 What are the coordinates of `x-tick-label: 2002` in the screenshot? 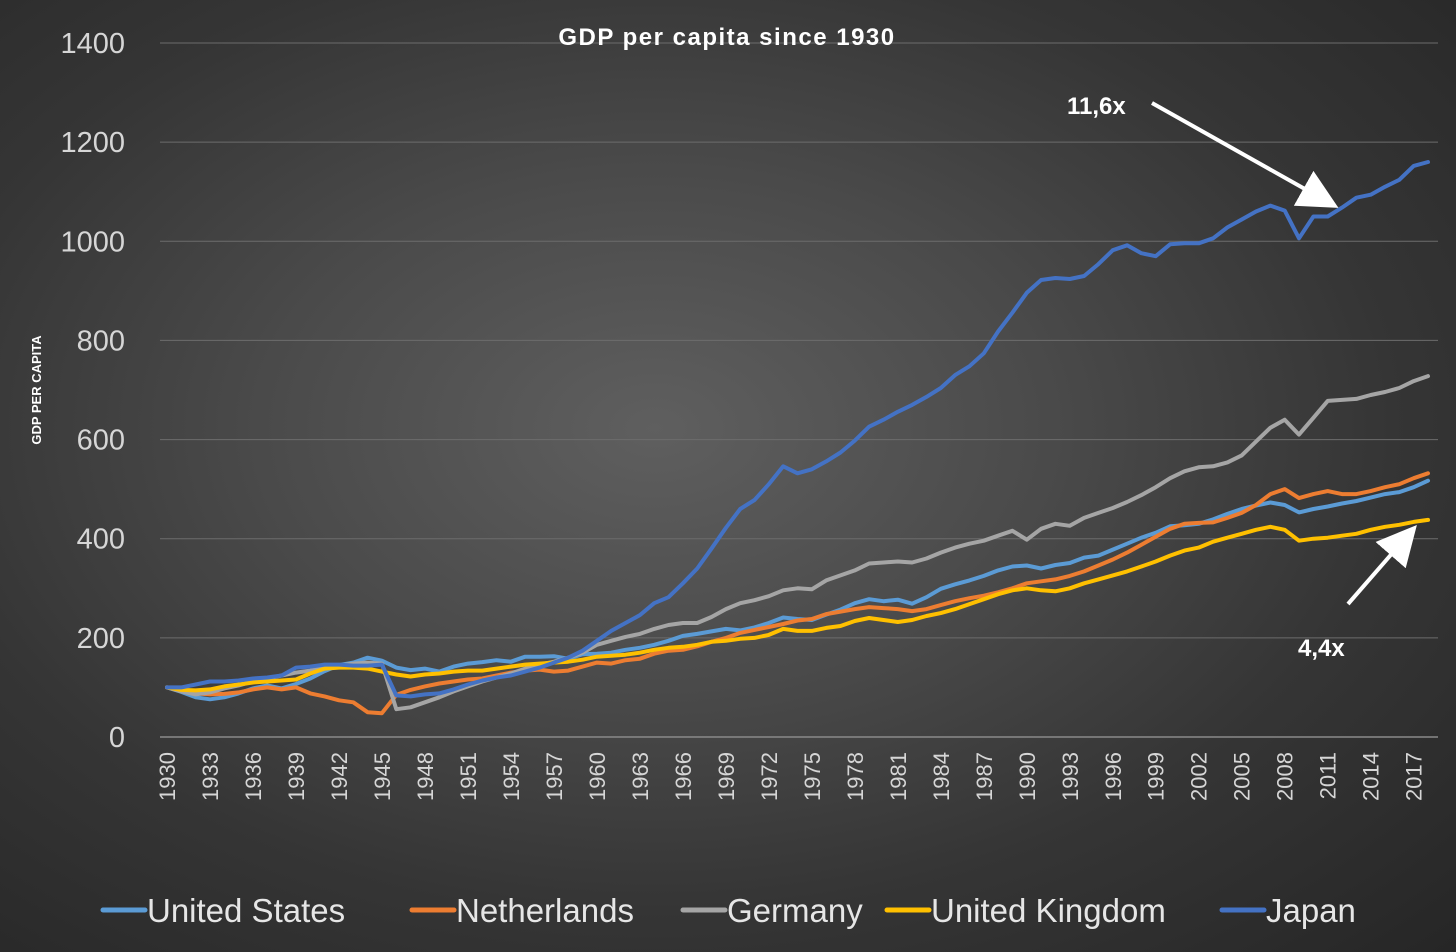 It's located at (1199, 776).